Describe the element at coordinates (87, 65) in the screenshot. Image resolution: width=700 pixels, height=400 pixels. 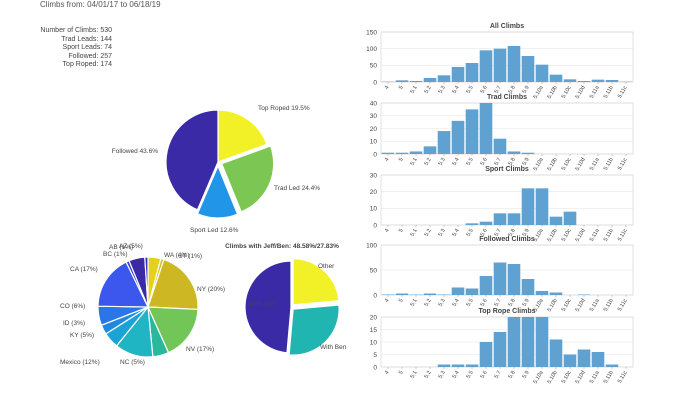
I see `stat-toprope: Top Roped: 174` at that location.